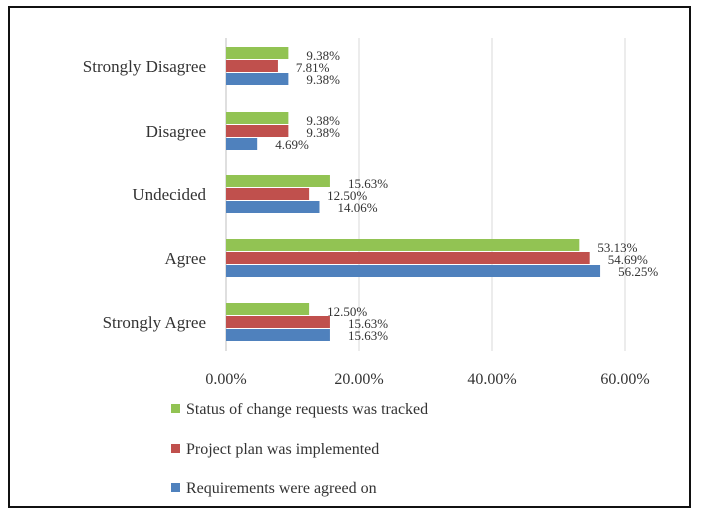 Image resolution: width=702 pixels, height=515 pixels. What do you see at coordinates (617, 247) in the screenshot?
I see `data-label: 53.13%` at bounding box center [617, 247].